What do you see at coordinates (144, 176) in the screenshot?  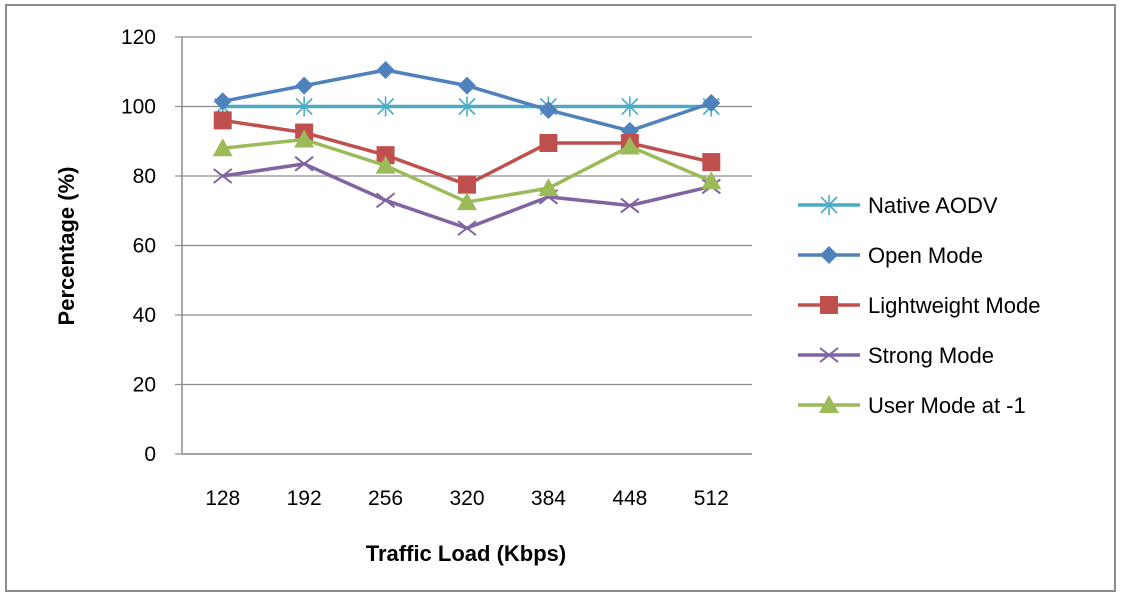 I see `y-tick-label: 80` at bounding box center [144, 176].